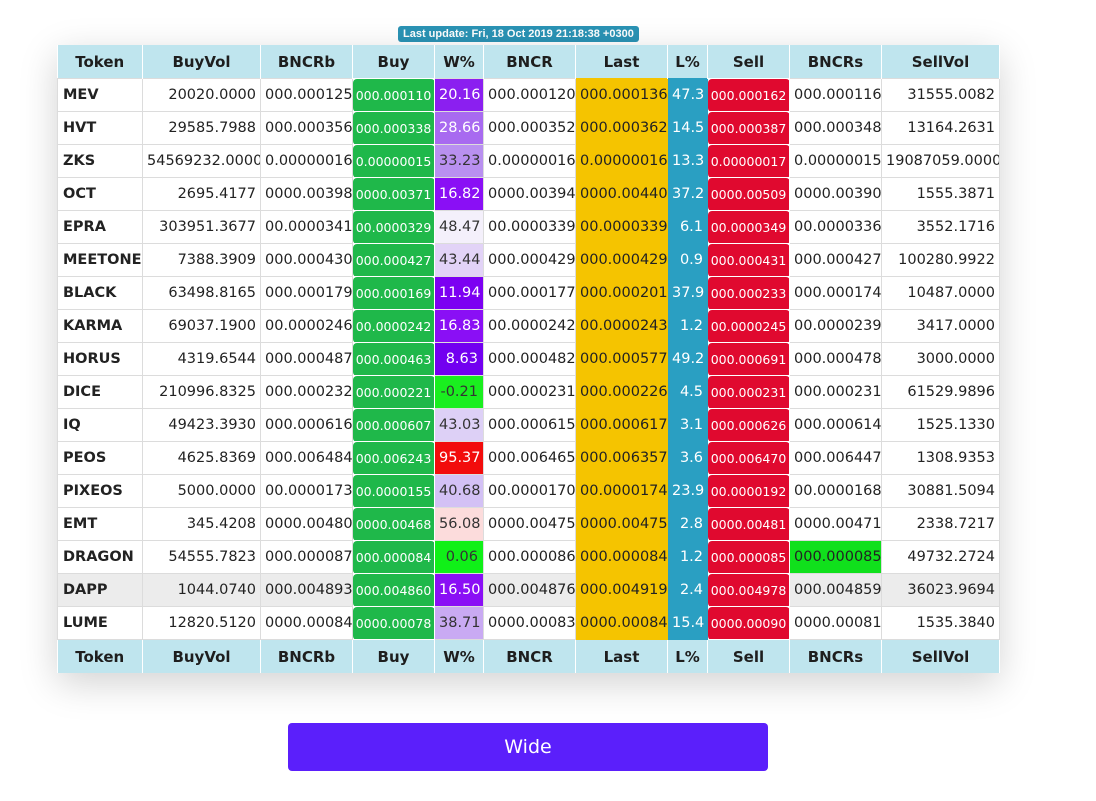 This screenshot has height=801, width=1096. I want to click on w-percent-cell: 16.50, so click(459, 590).